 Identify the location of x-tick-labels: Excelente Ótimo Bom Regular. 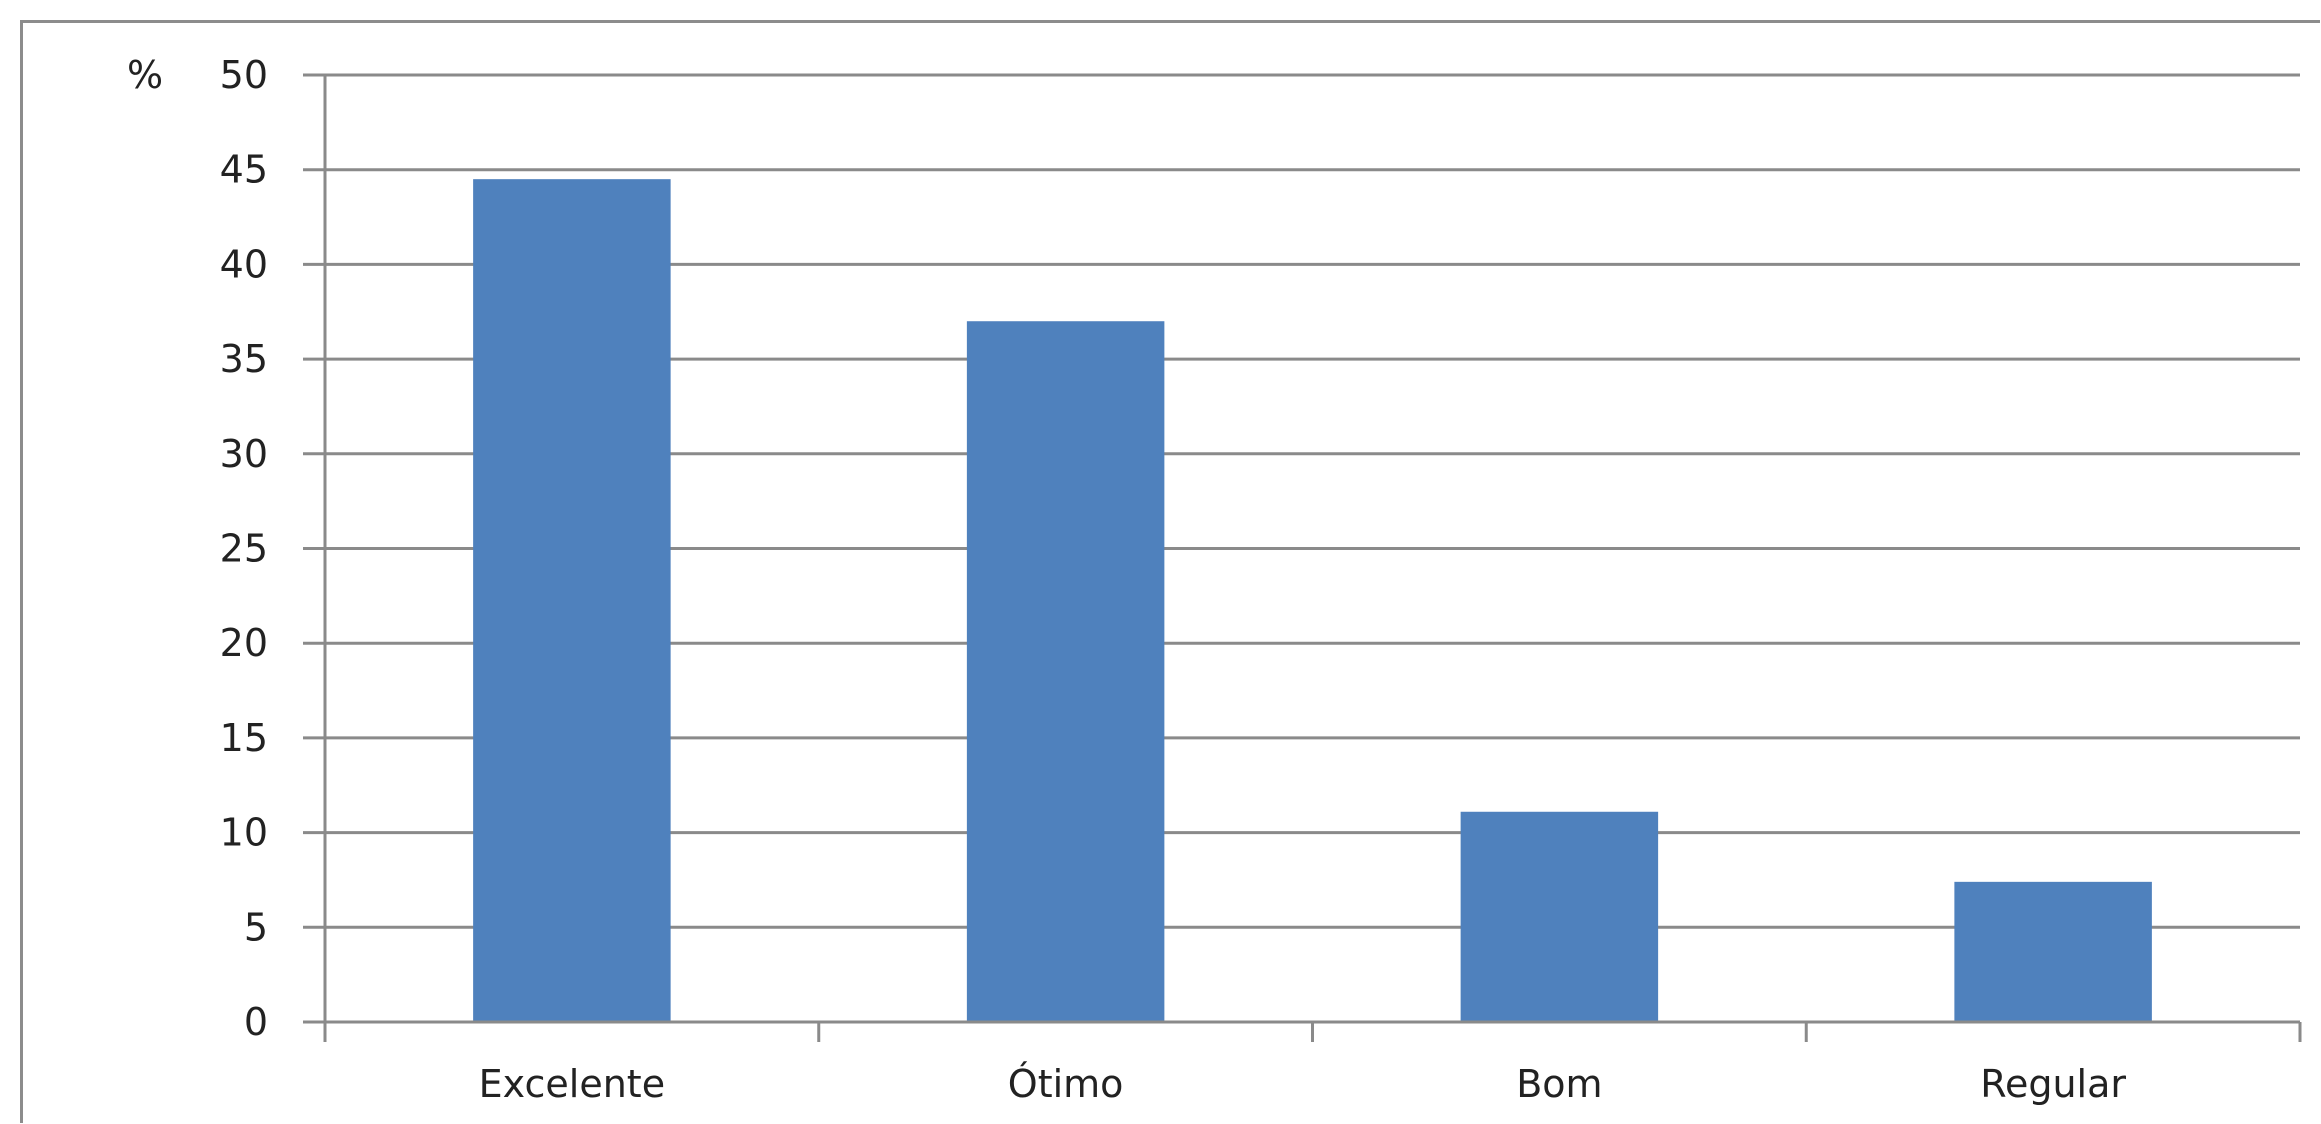
(1303, 1084).